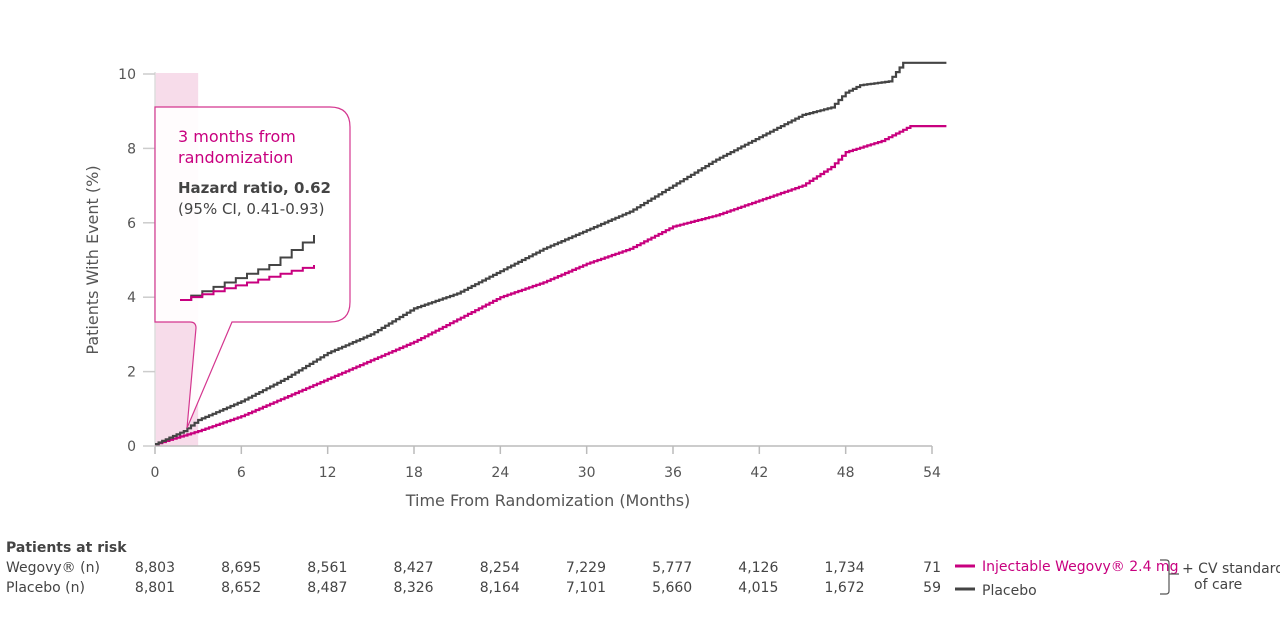  Describe the element at coordinates (131, 298) in the screenshot. I see `y-tick-label: 4` at that location.